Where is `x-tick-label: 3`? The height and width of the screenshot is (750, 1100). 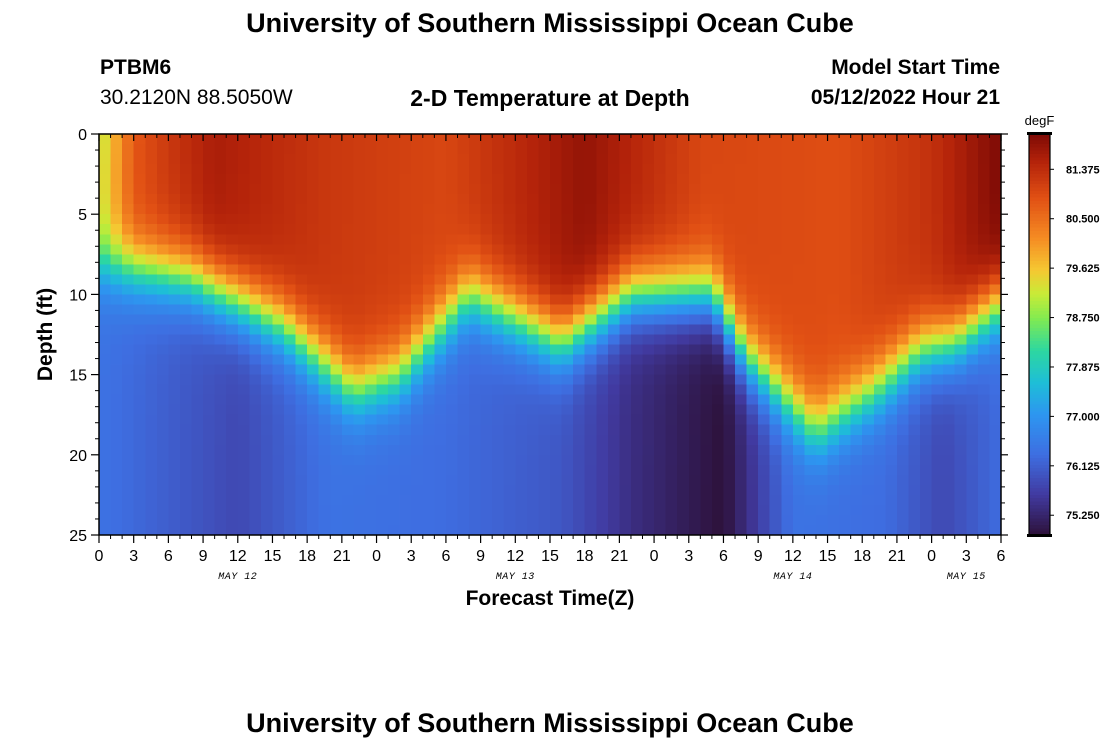 x-tick-label: 3 is located at coordinates (966, 556).